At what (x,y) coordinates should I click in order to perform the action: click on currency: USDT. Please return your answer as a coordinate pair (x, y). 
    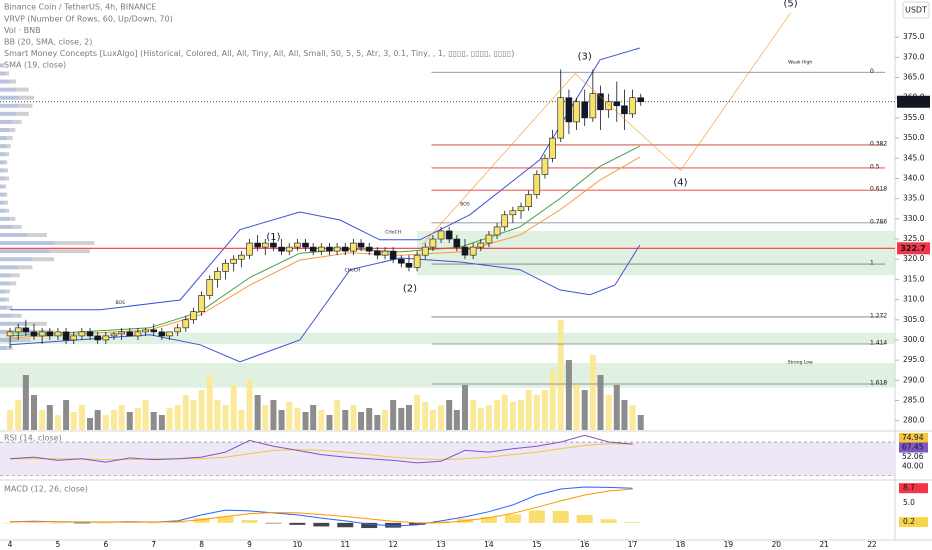
    Looking at the image, I should click on (916, 10).